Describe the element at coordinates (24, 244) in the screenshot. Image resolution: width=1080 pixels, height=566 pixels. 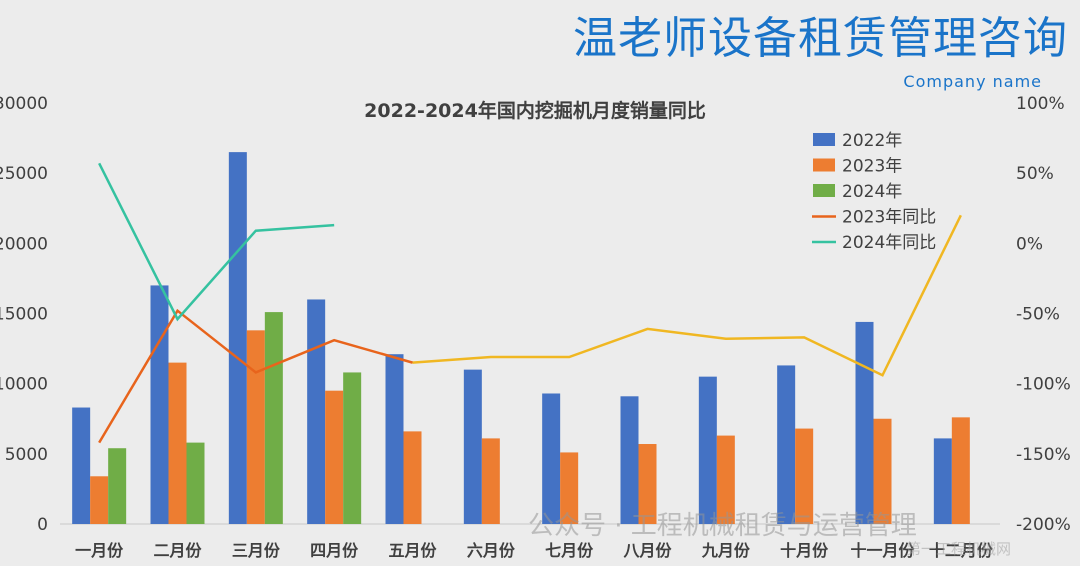
I see `y-tick-label: 20000` at that location.